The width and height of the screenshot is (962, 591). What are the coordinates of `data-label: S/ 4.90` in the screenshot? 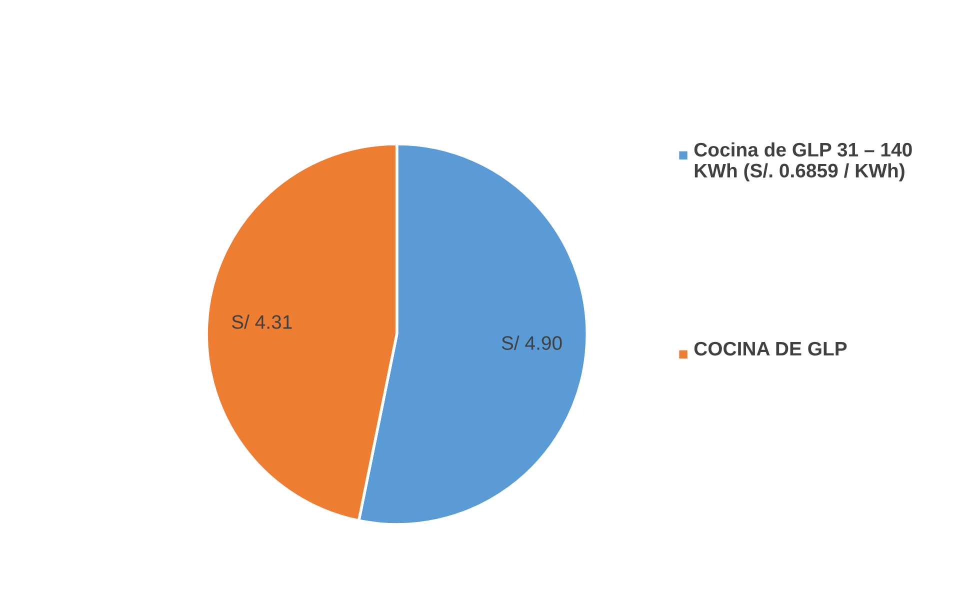 It's located at (532, 343).